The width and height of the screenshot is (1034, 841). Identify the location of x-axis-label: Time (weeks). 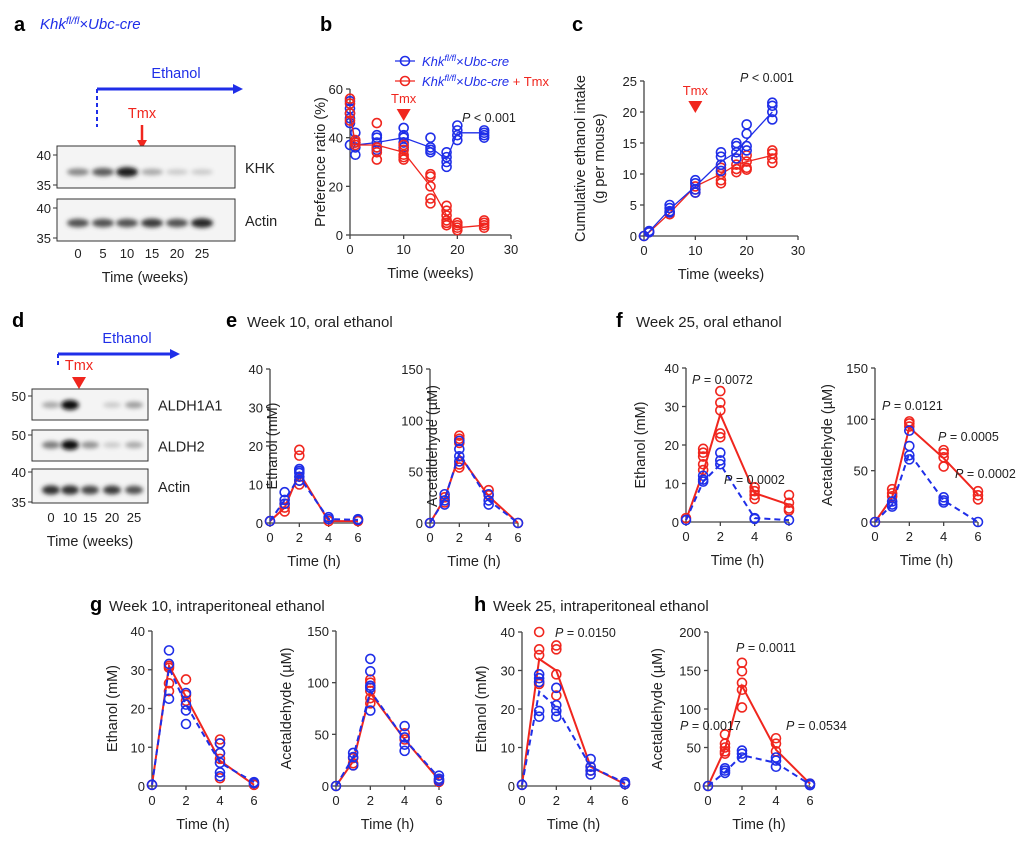
(721, 275).